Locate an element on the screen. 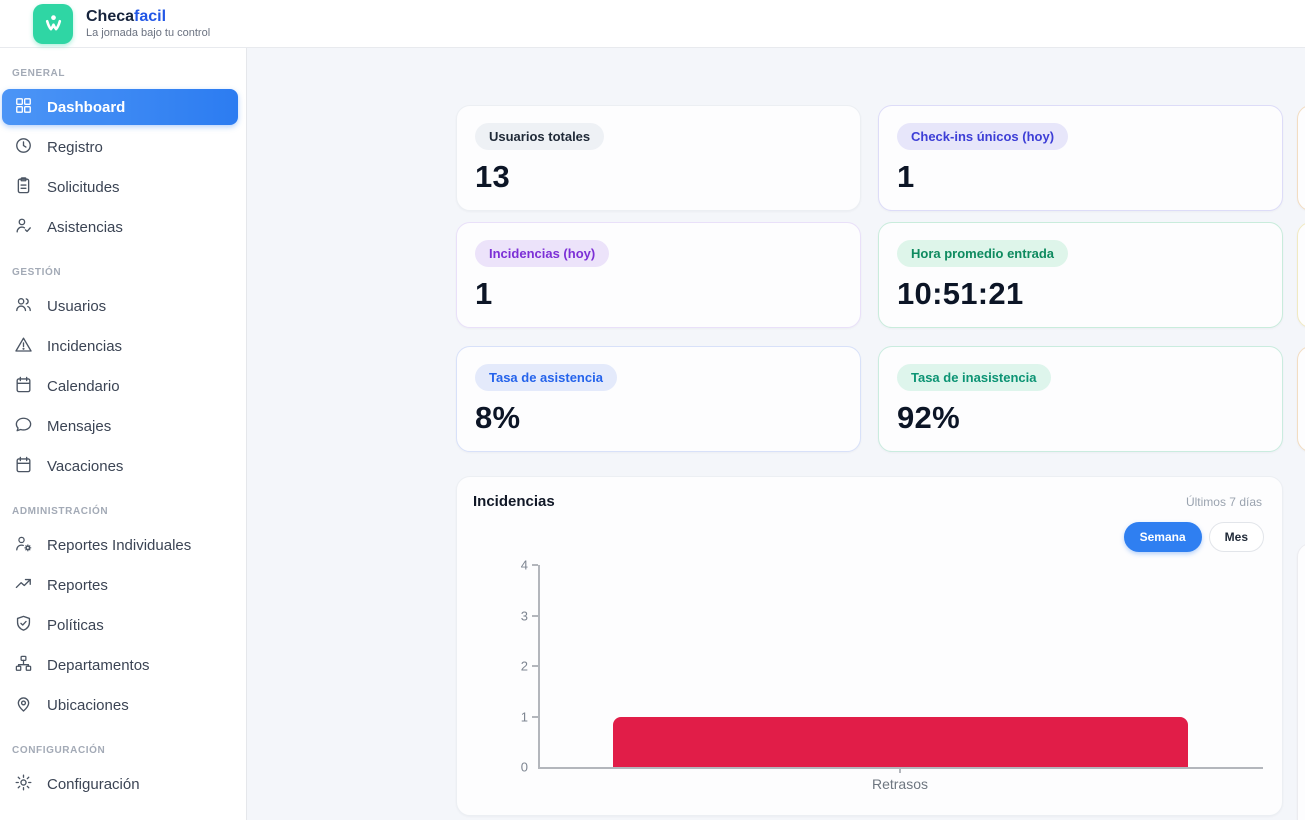 This screenshot has height=820, width=1305. sidebar-item-politicas: Políticas is located at coordinates (120, 625).